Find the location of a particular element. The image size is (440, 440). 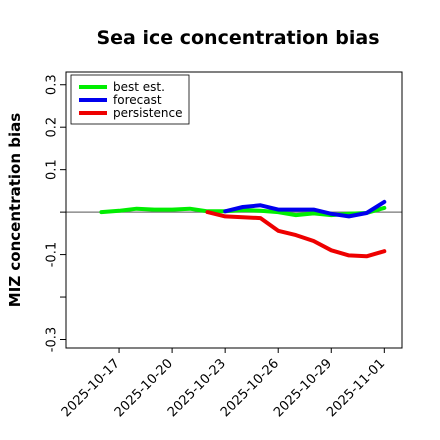

y-tick-label: 0.3 is located at coordinates (52, 84).